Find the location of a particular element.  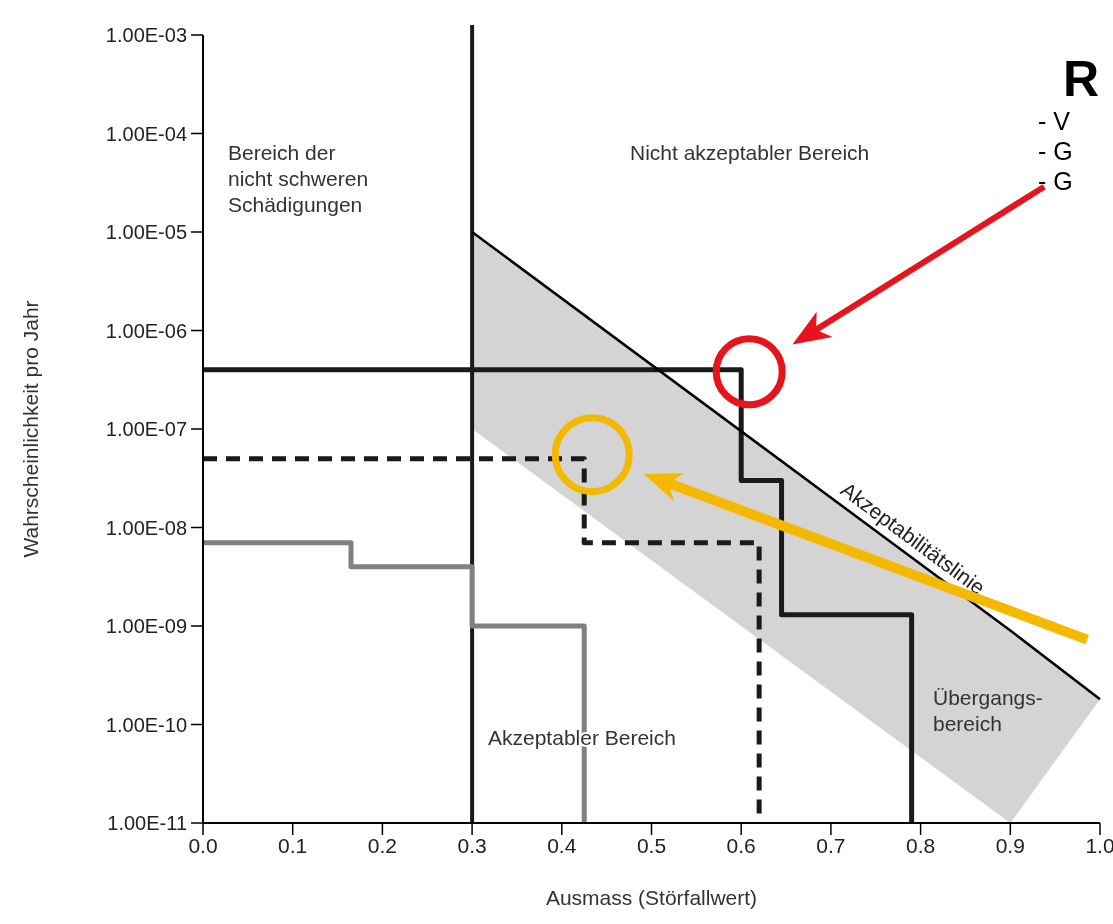

annotation: Bereich der nicht schweren Schädigungen is located at coordinates (298, 178).